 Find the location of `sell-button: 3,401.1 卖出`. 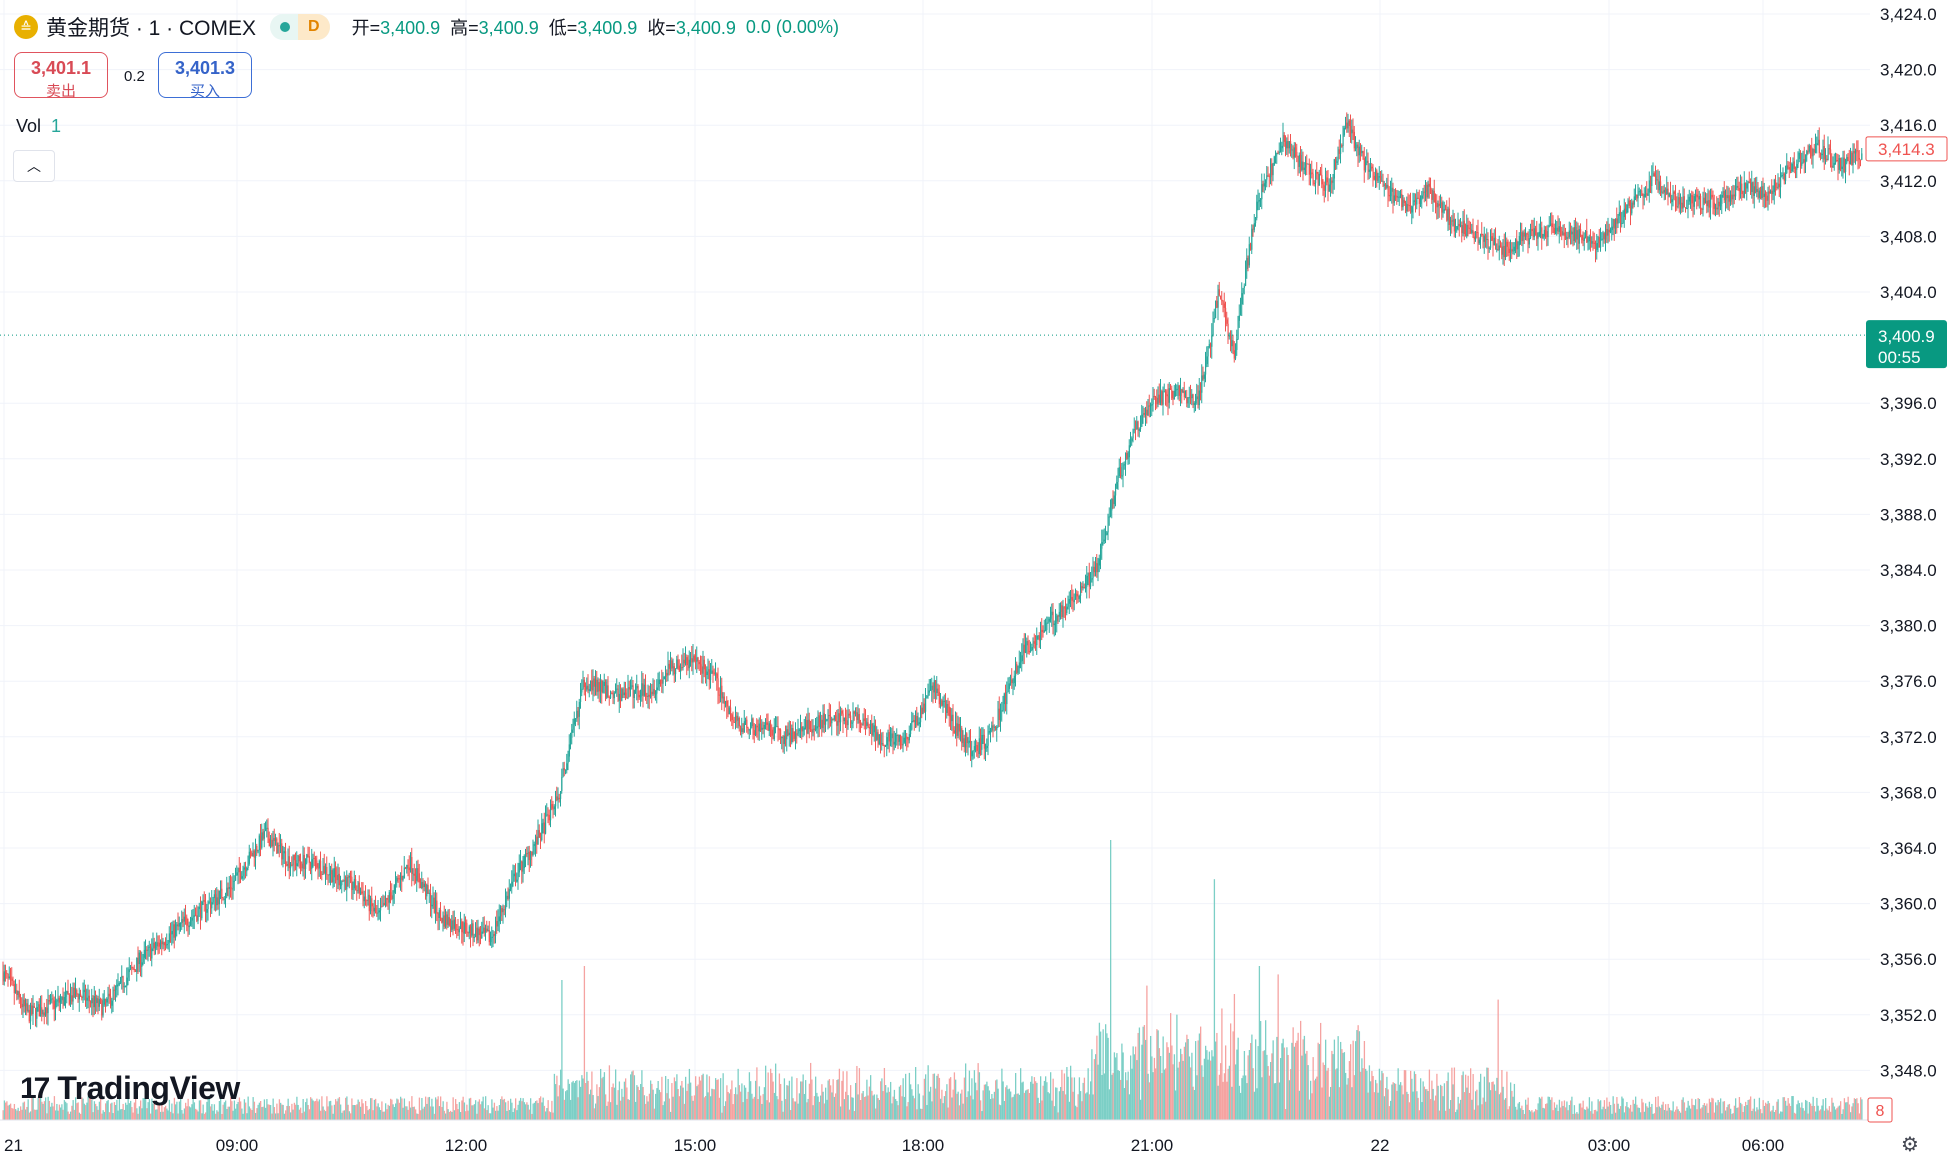

sell-button: 3,401.1 卖出 is located at coordinates (61, 76).